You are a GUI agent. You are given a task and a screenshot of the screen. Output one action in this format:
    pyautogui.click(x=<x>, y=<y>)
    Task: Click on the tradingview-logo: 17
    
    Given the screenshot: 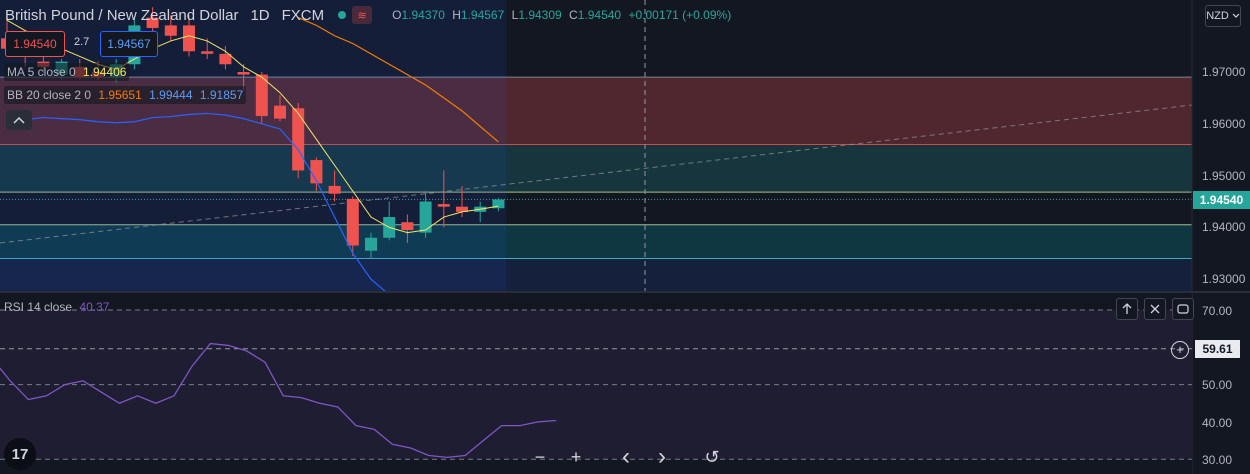 What is the action you would take?
    pyautogui.click(x=20, y=454)
    